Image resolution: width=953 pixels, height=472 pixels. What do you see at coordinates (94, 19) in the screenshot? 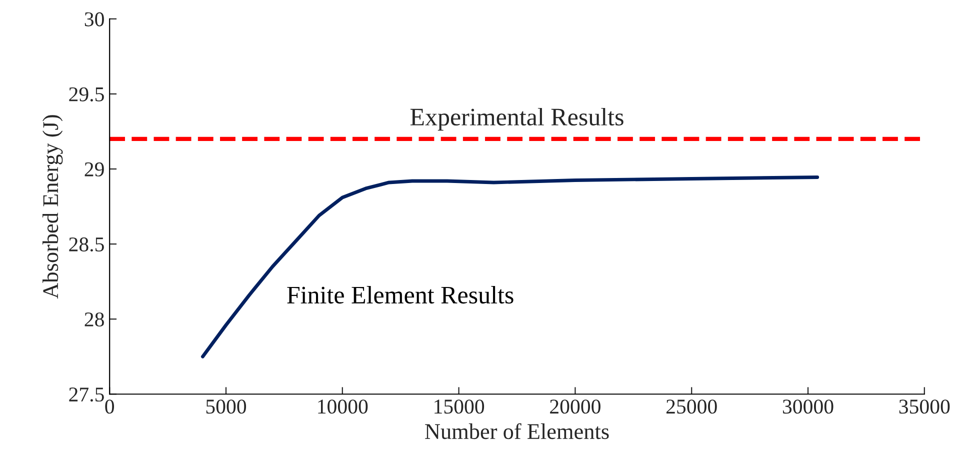
I see `y-tick-label: 30` at bounding box center [94, 19].